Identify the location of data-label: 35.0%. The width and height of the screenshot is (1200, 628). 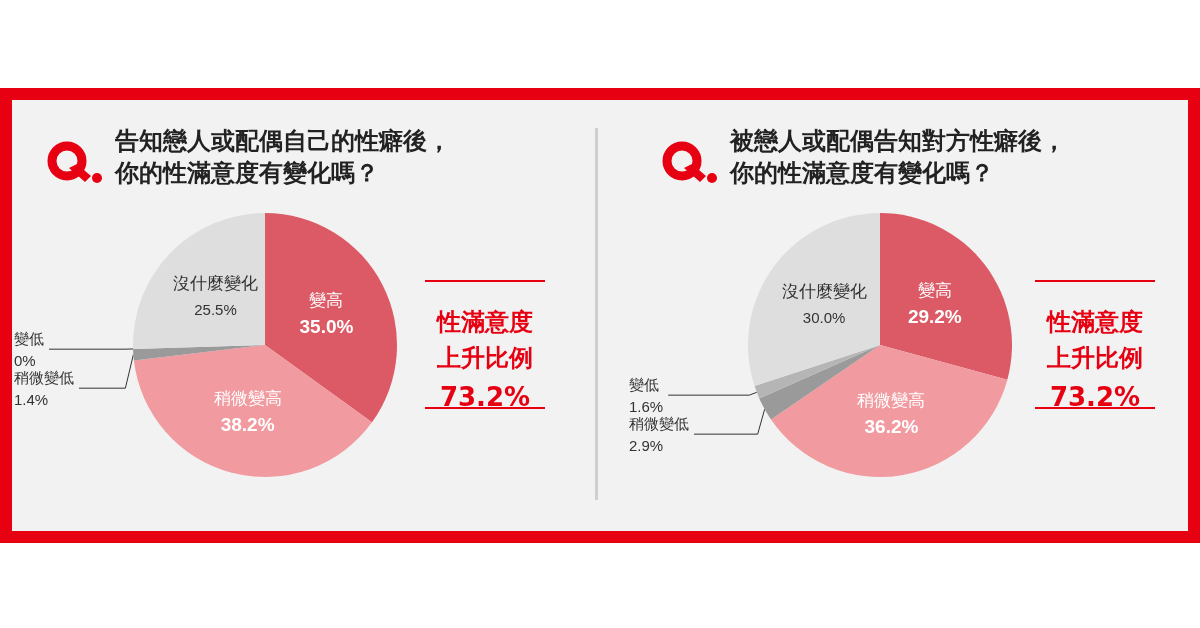
(326, 327).